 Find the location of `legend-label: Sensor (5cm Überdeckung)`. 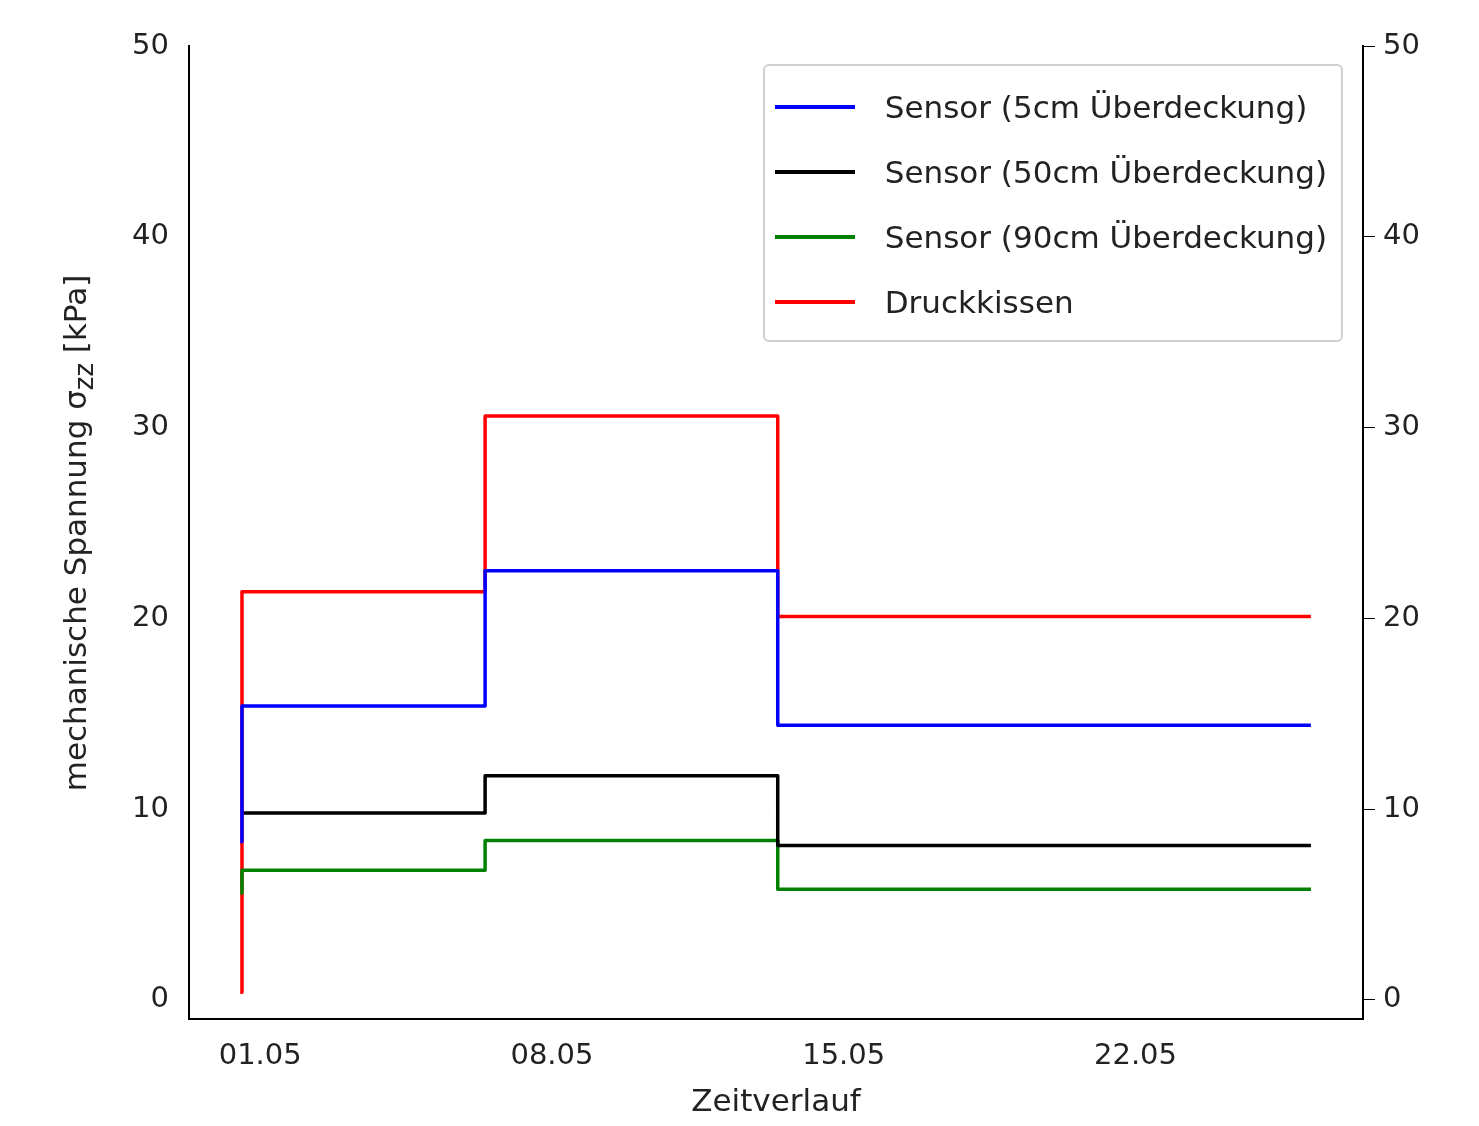

legend-label: Sensor (5cm Überdeckung) is located at coordinates (1096, 106).